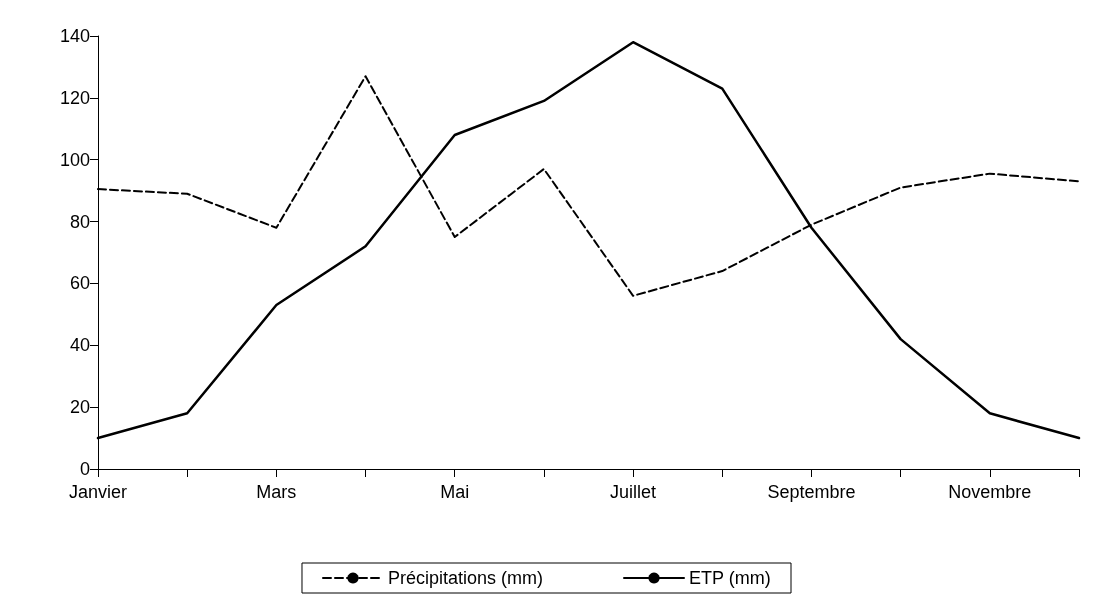 The width and height of the screenshot is (1093, 607). Describe the element at coordinates (79, 283) in the screenshot. I see `y-tick-label: 60` at that location.